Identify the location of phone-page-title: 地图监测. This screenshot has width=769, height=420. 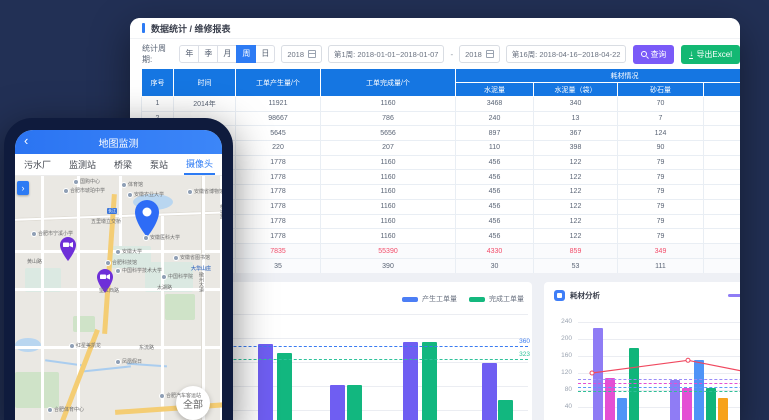
(118, 144).